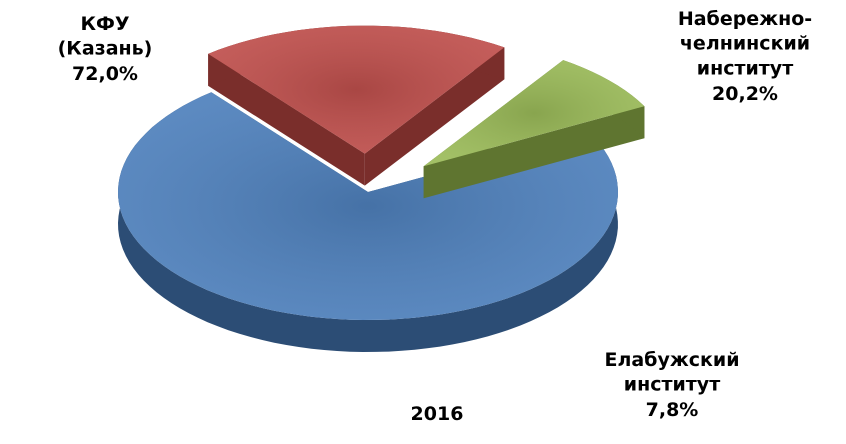  What do you see at coordinates (105, 36) in the screenshot?
I see `category-label: КФУ (Казань)` at bounding box center [105, 36].